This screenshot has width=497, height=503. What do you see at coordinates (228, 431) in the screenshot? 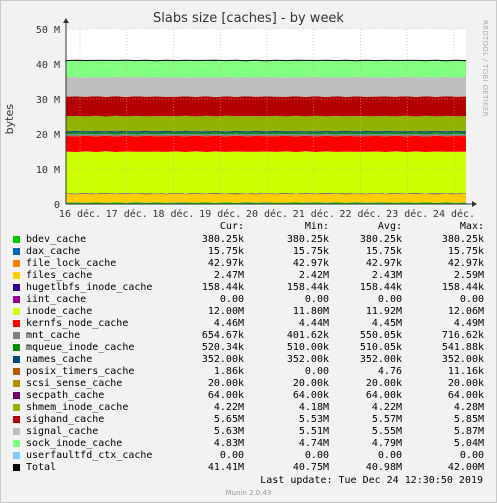
I see `legend-cur: 5.63M` at bounding box center [228, 431].